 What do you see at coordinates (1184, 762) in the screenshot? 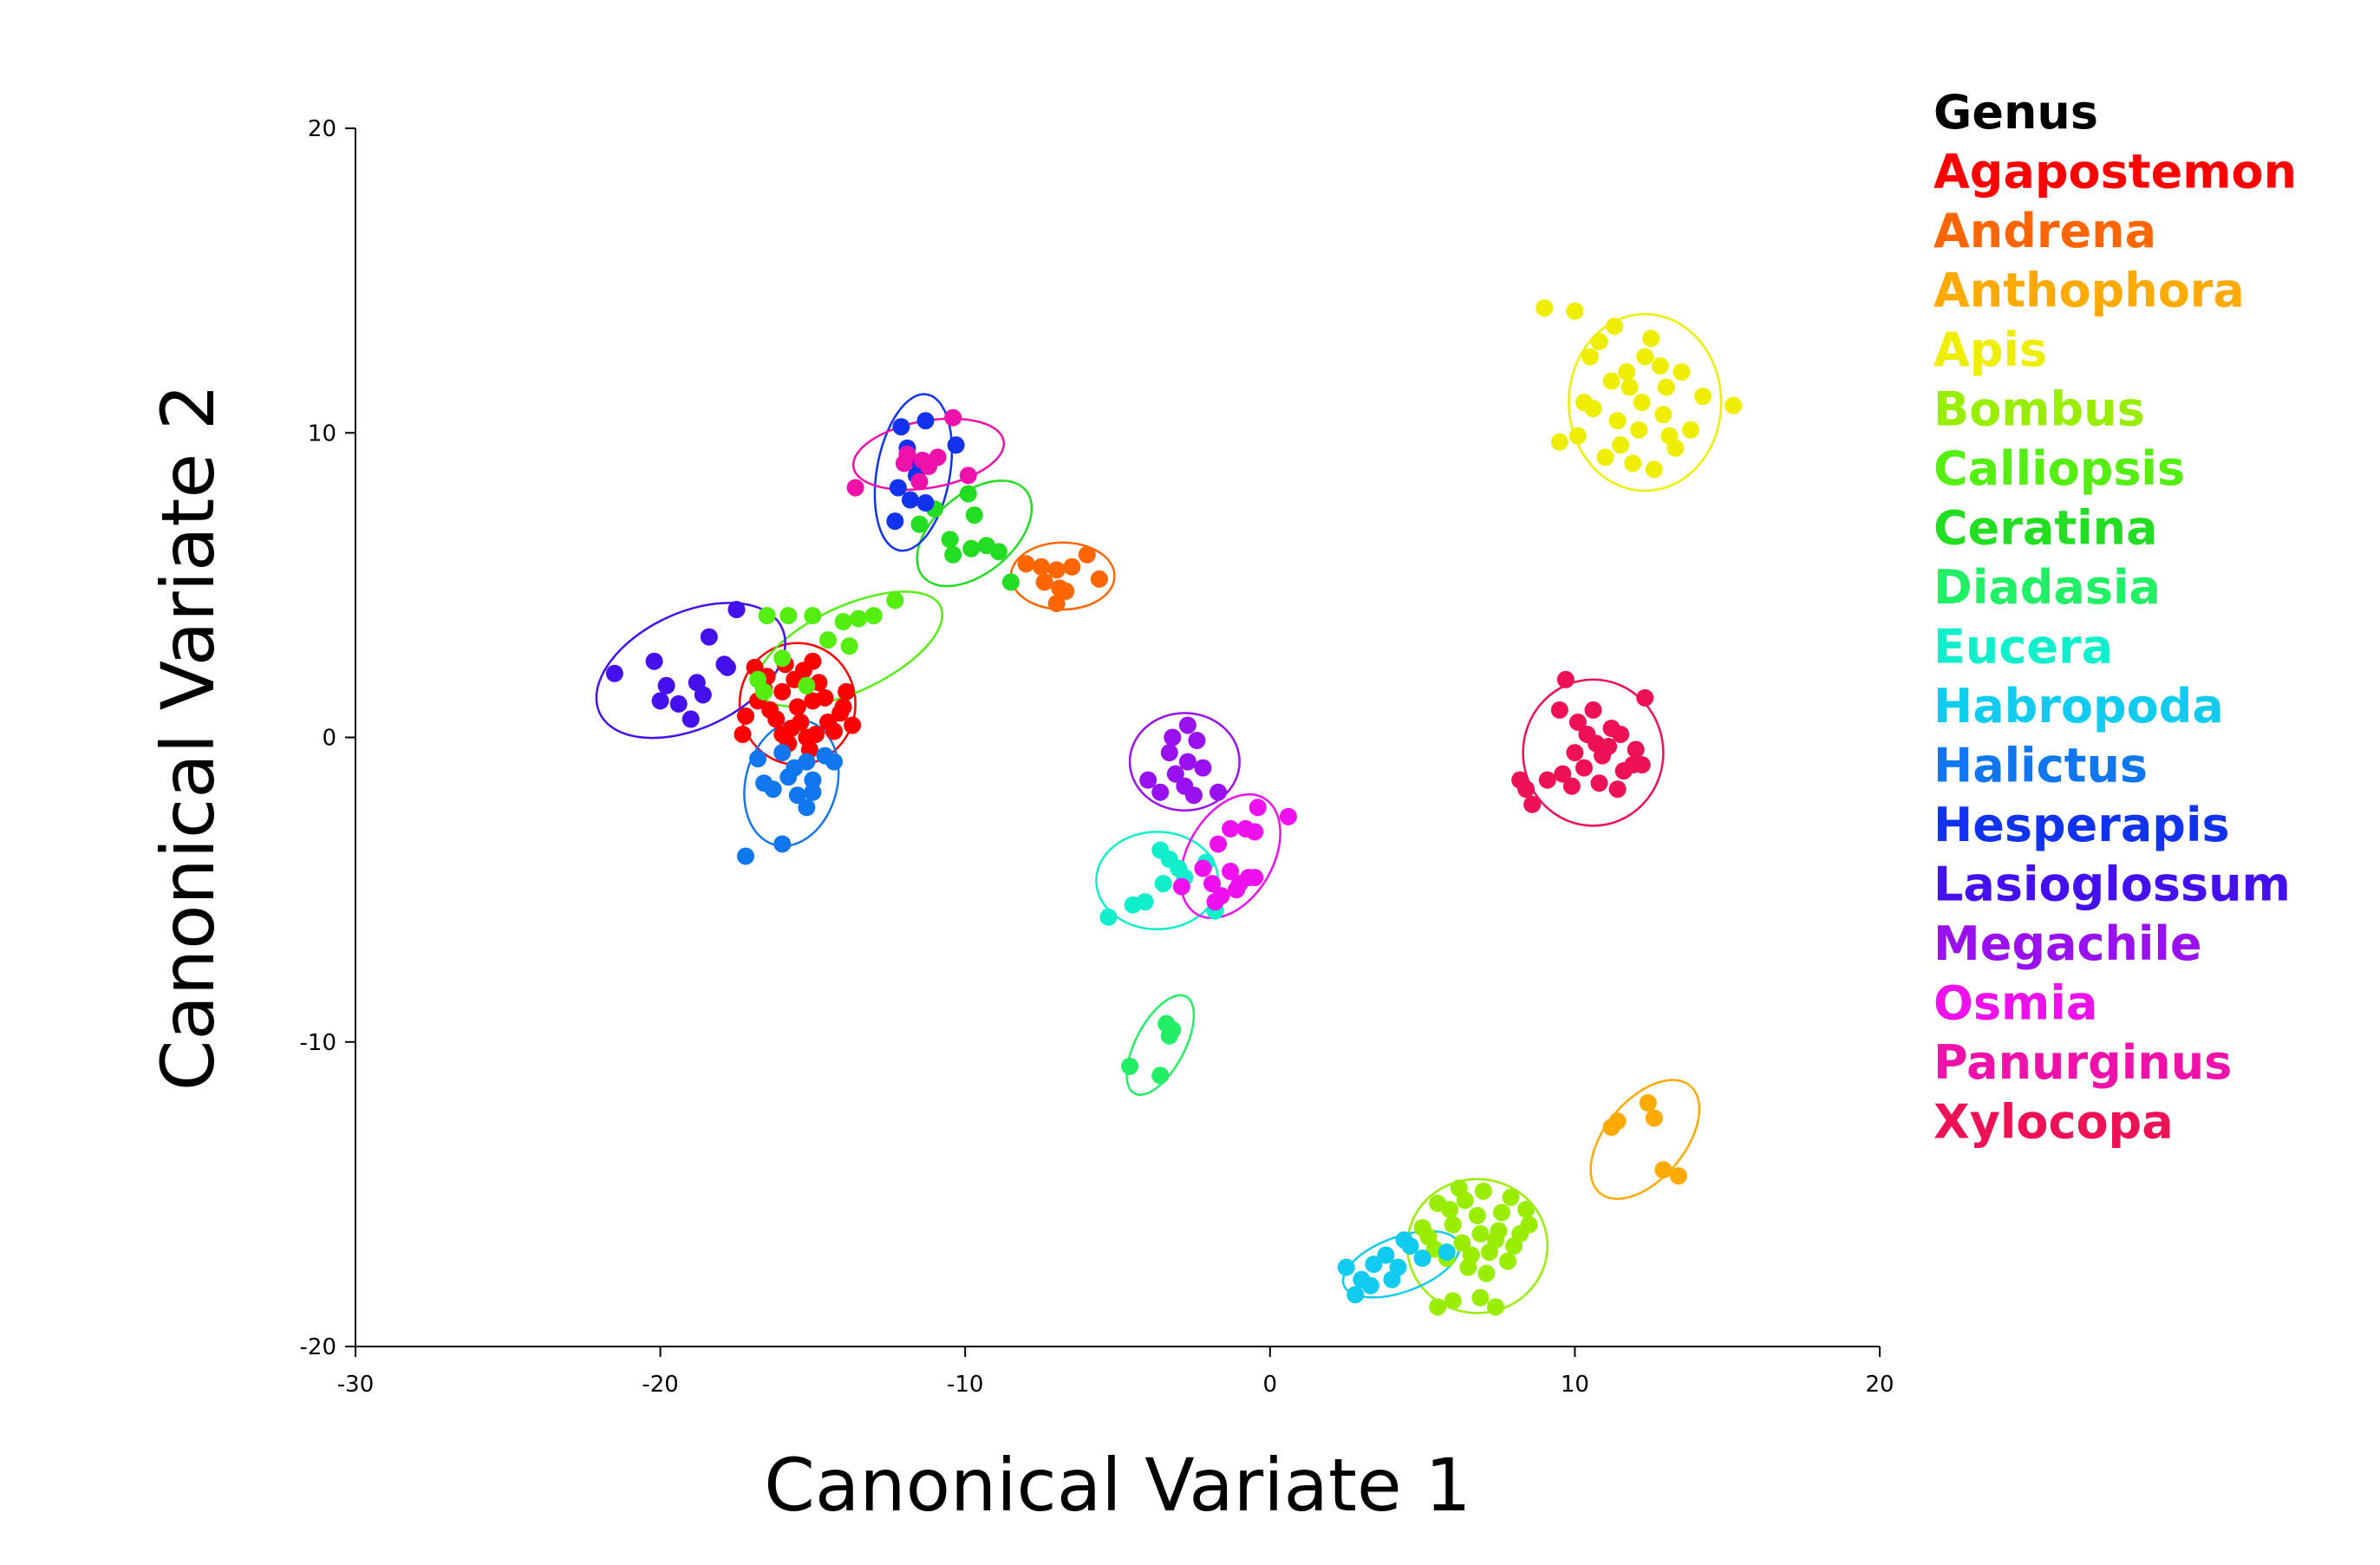
I see `ellipse-megachile` at bounding box center [1184, 762].